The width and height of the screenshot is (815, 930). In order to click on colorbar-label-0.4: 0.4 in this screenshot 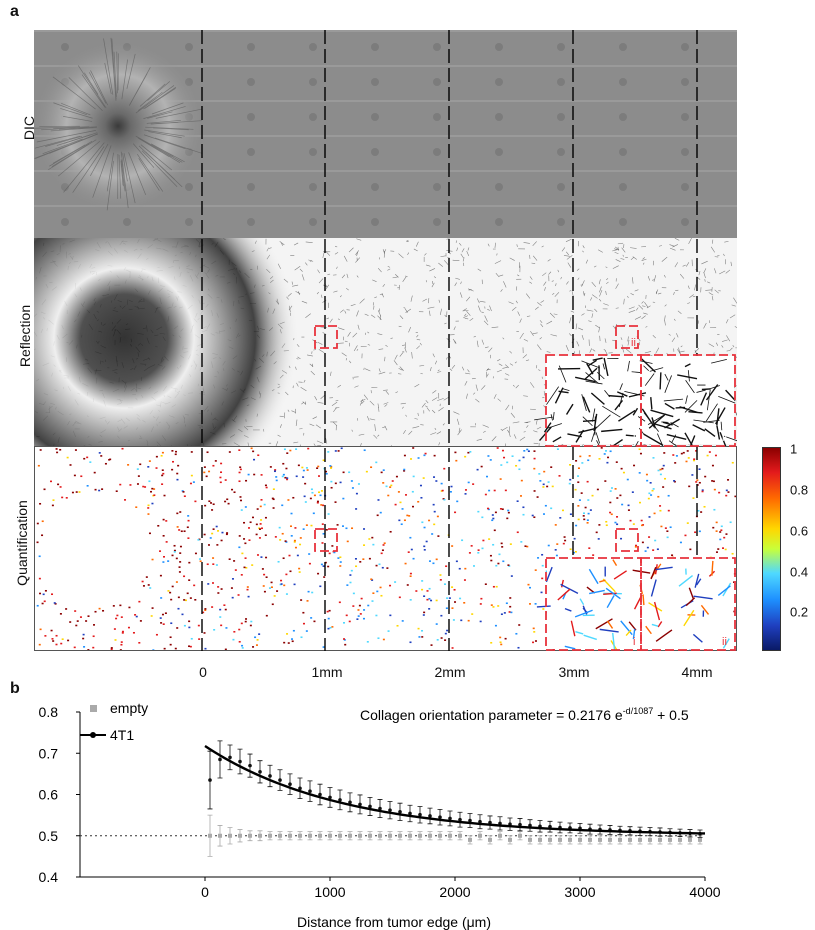, I will do `click(799, 572)`.